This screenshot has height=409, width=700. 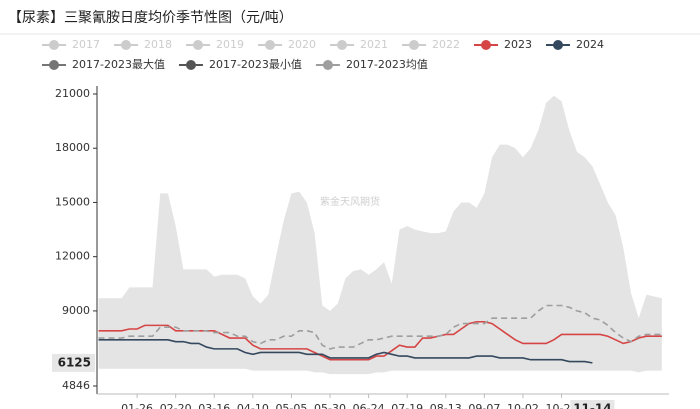 What do you see at coordinates (590, 44) in the screenshot?
I see `legend-label: 2024` at bounding box center [590, 44].